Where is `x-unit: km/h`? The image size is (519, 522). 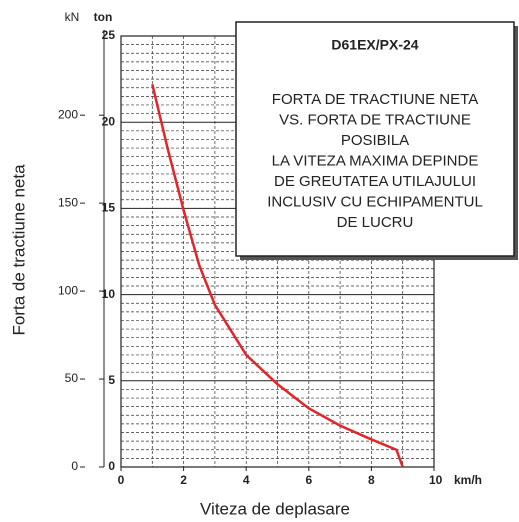 x-unit: km/h is located at coordinates (468, 480).